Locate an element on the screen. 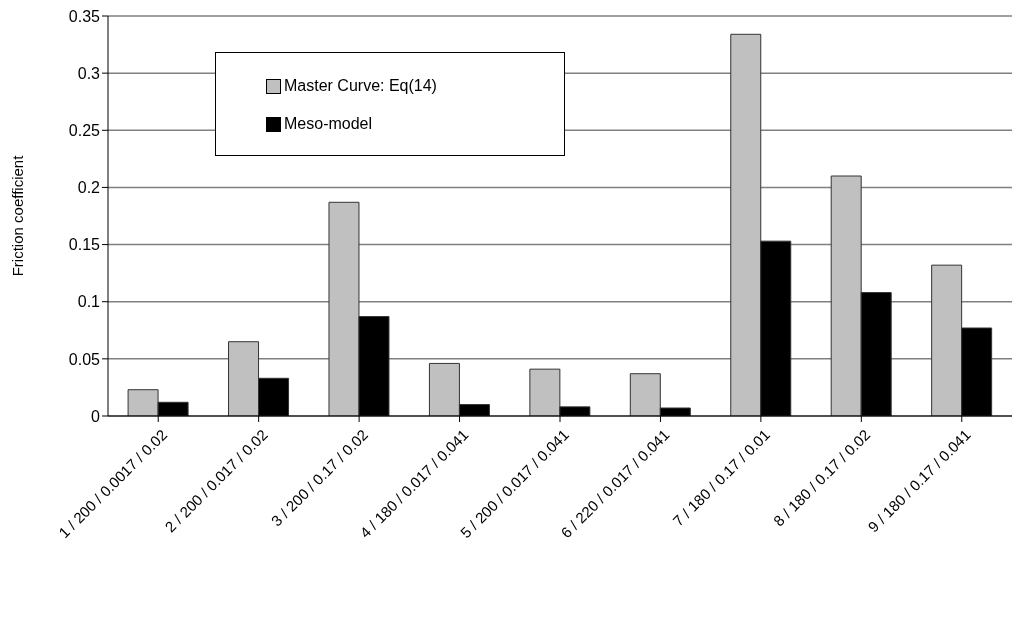 This screenshot has width=1024, height=621. y-axis-title: Friction coefficient is located at coordinates (18, 215).